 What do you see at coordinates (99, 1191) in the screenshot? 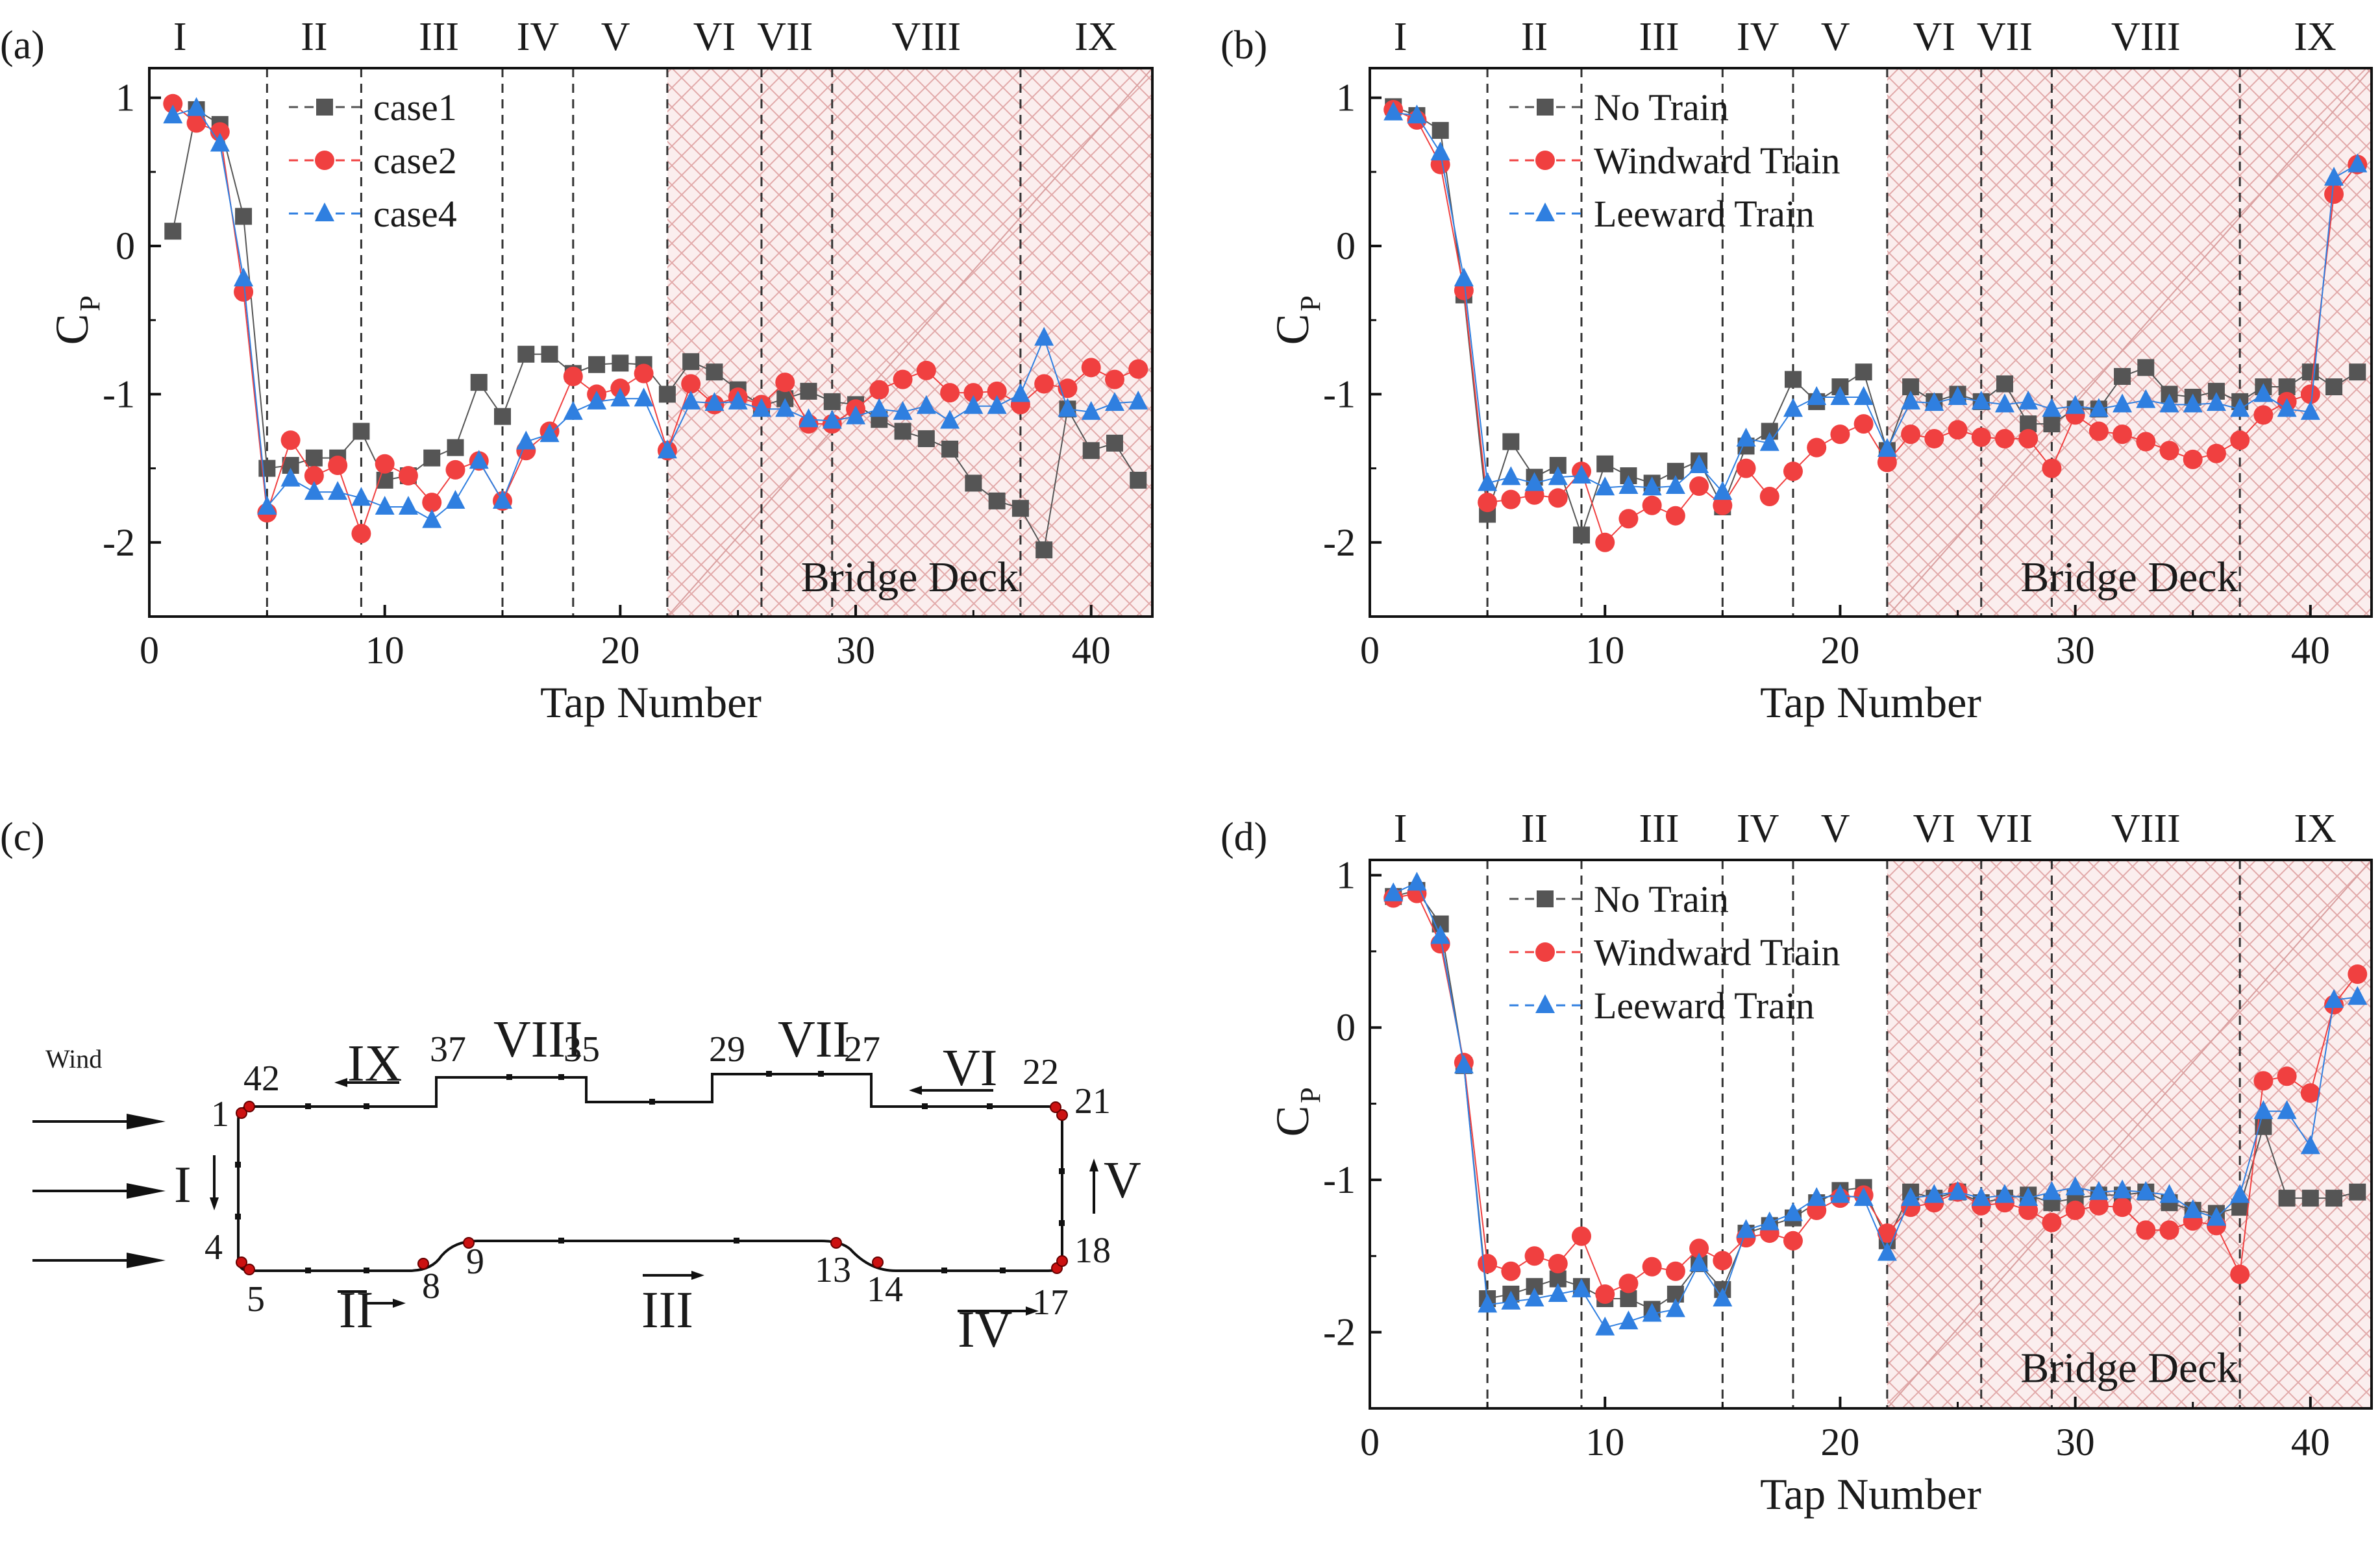
I see `wind-arrows` at bounding box center [99, 1191].